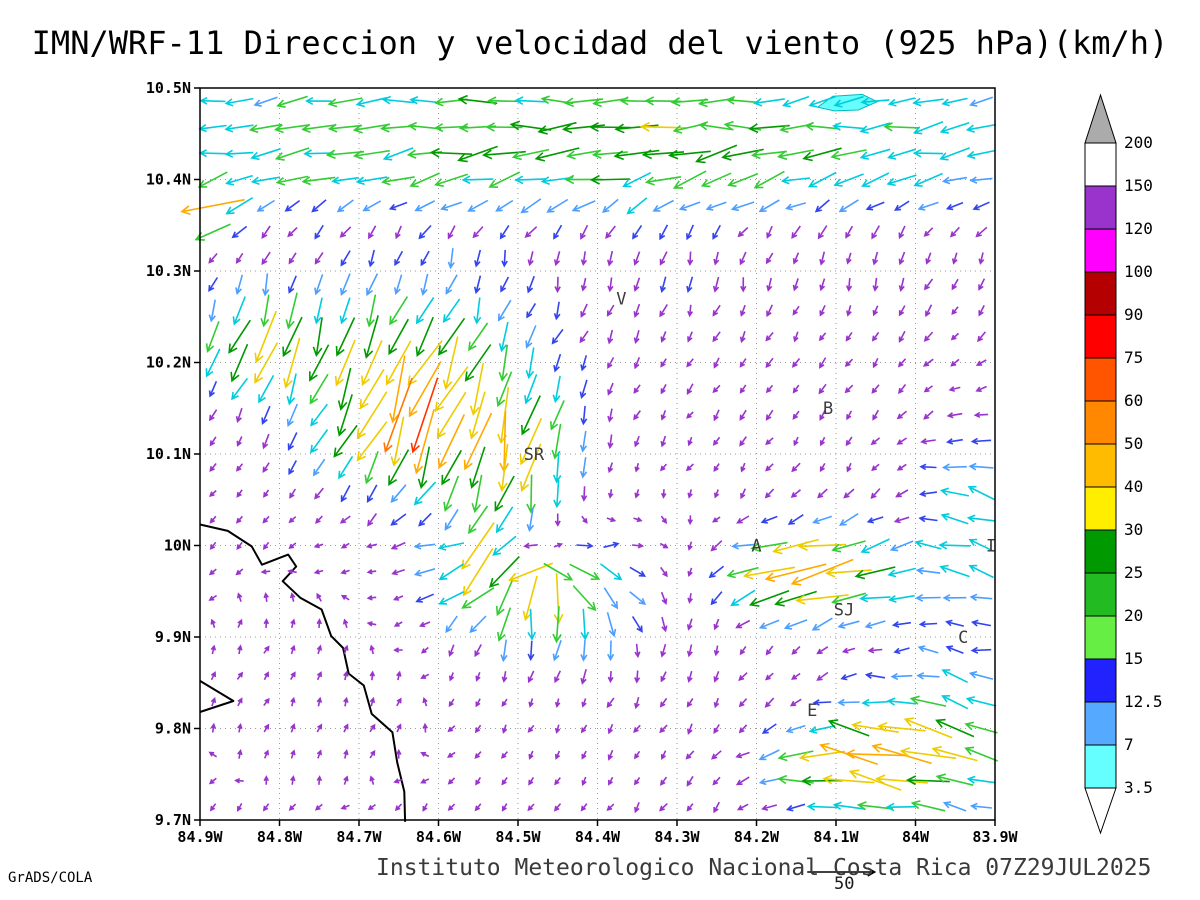 This screenshot has height=900, width=1200. What do you see at coordinates (844, 611) in the screenshot?
I see `station-label-sj: SJ` at bounding box center [844, 611].